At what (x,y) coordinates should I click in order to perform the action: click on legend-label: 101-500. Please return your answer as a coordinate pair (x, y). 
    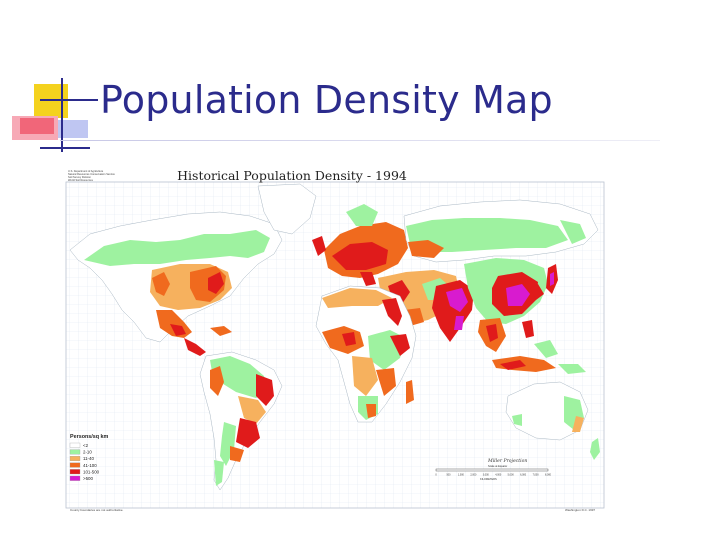
    Looking at the image, I should click on (91, 471).